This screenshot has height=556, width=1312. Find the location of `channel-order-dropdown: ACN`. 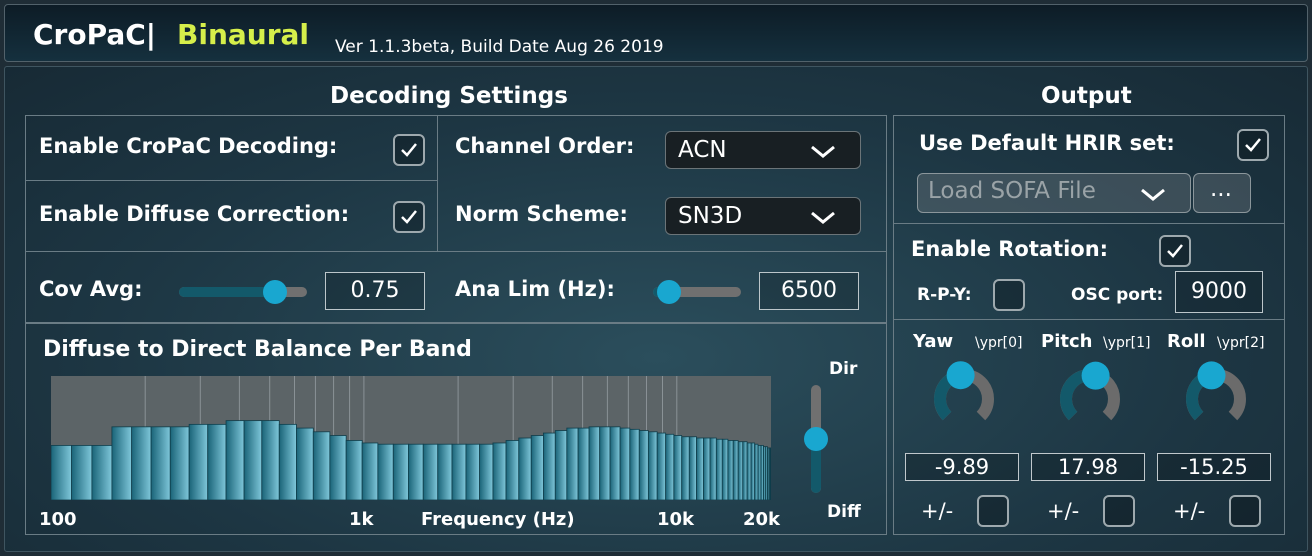

channel-order-dropdown: ACN is located at coordinates (763, 150).